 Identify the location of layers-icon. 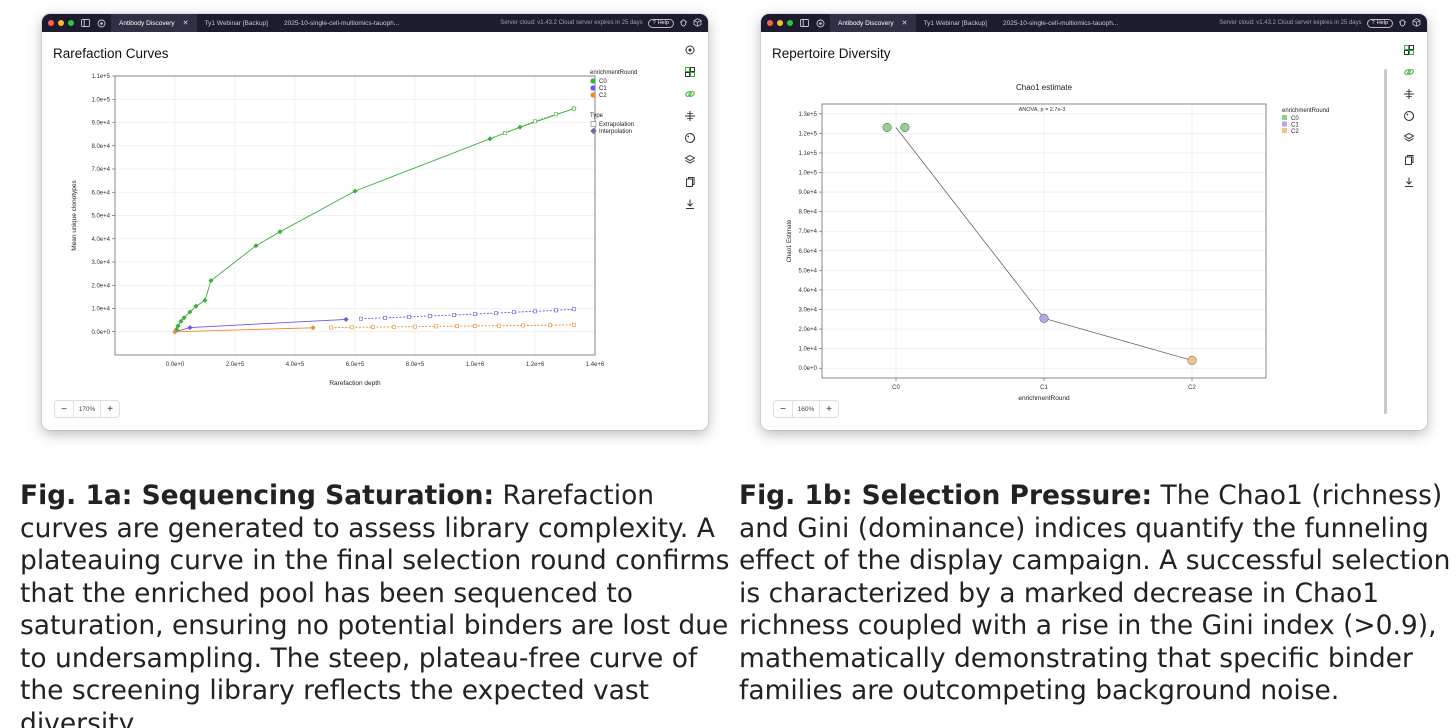
(1409, 137).